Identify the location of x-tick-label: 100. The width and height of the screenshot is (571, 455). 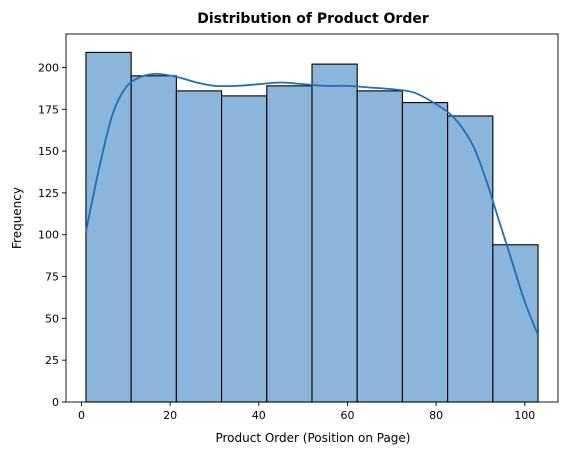
(524, 415).